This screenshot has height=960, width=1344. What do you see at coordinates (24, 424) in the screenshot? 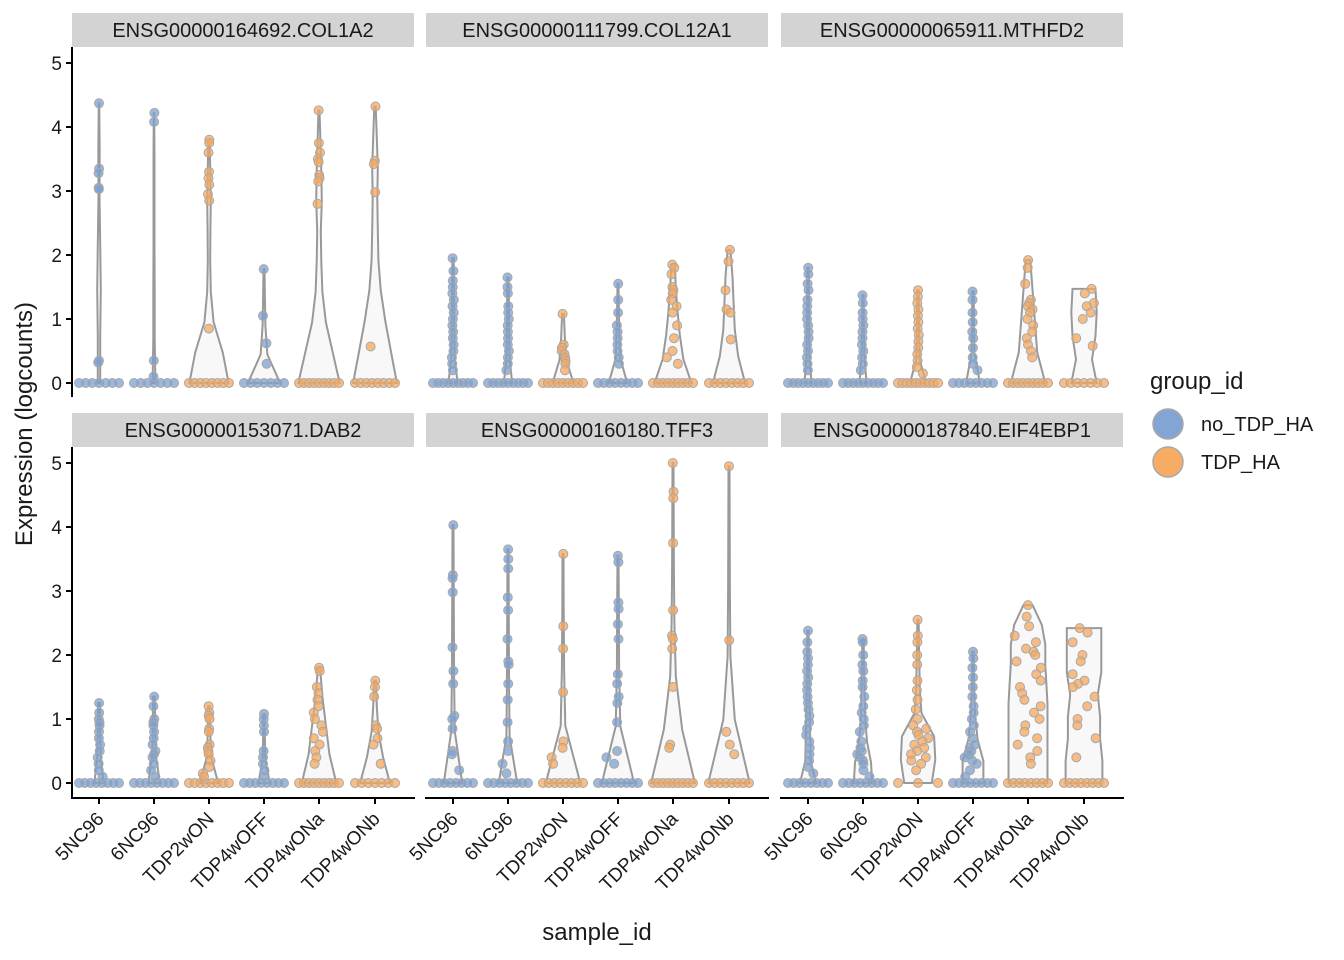
I see `y-axis-title: Expression (logcounts)` at bounding box center [24, 424].